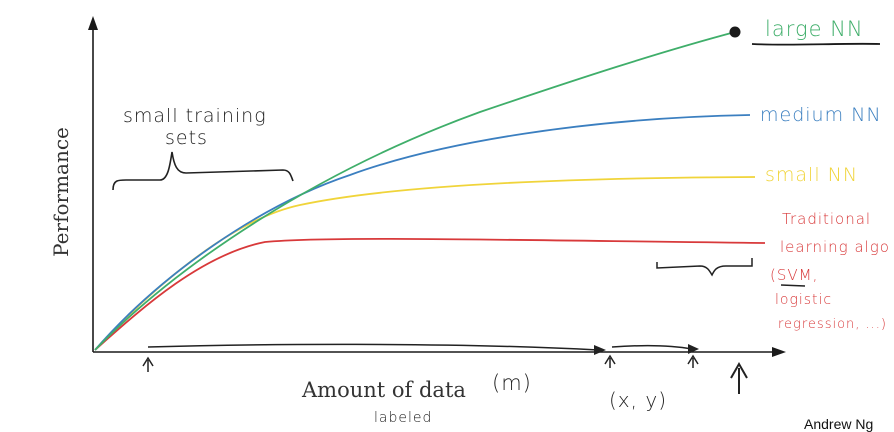 The image size is (894, 432). Describe the element at coordinates (814, 29) in the screenshot. I see `label-large-nn: large NN` at that location.